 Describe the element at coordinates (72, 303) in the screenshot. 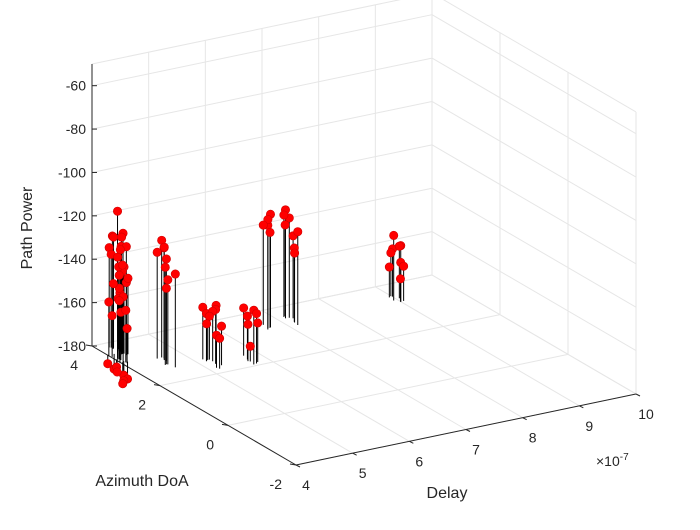

I see `z-tick-label: -160` at that location.